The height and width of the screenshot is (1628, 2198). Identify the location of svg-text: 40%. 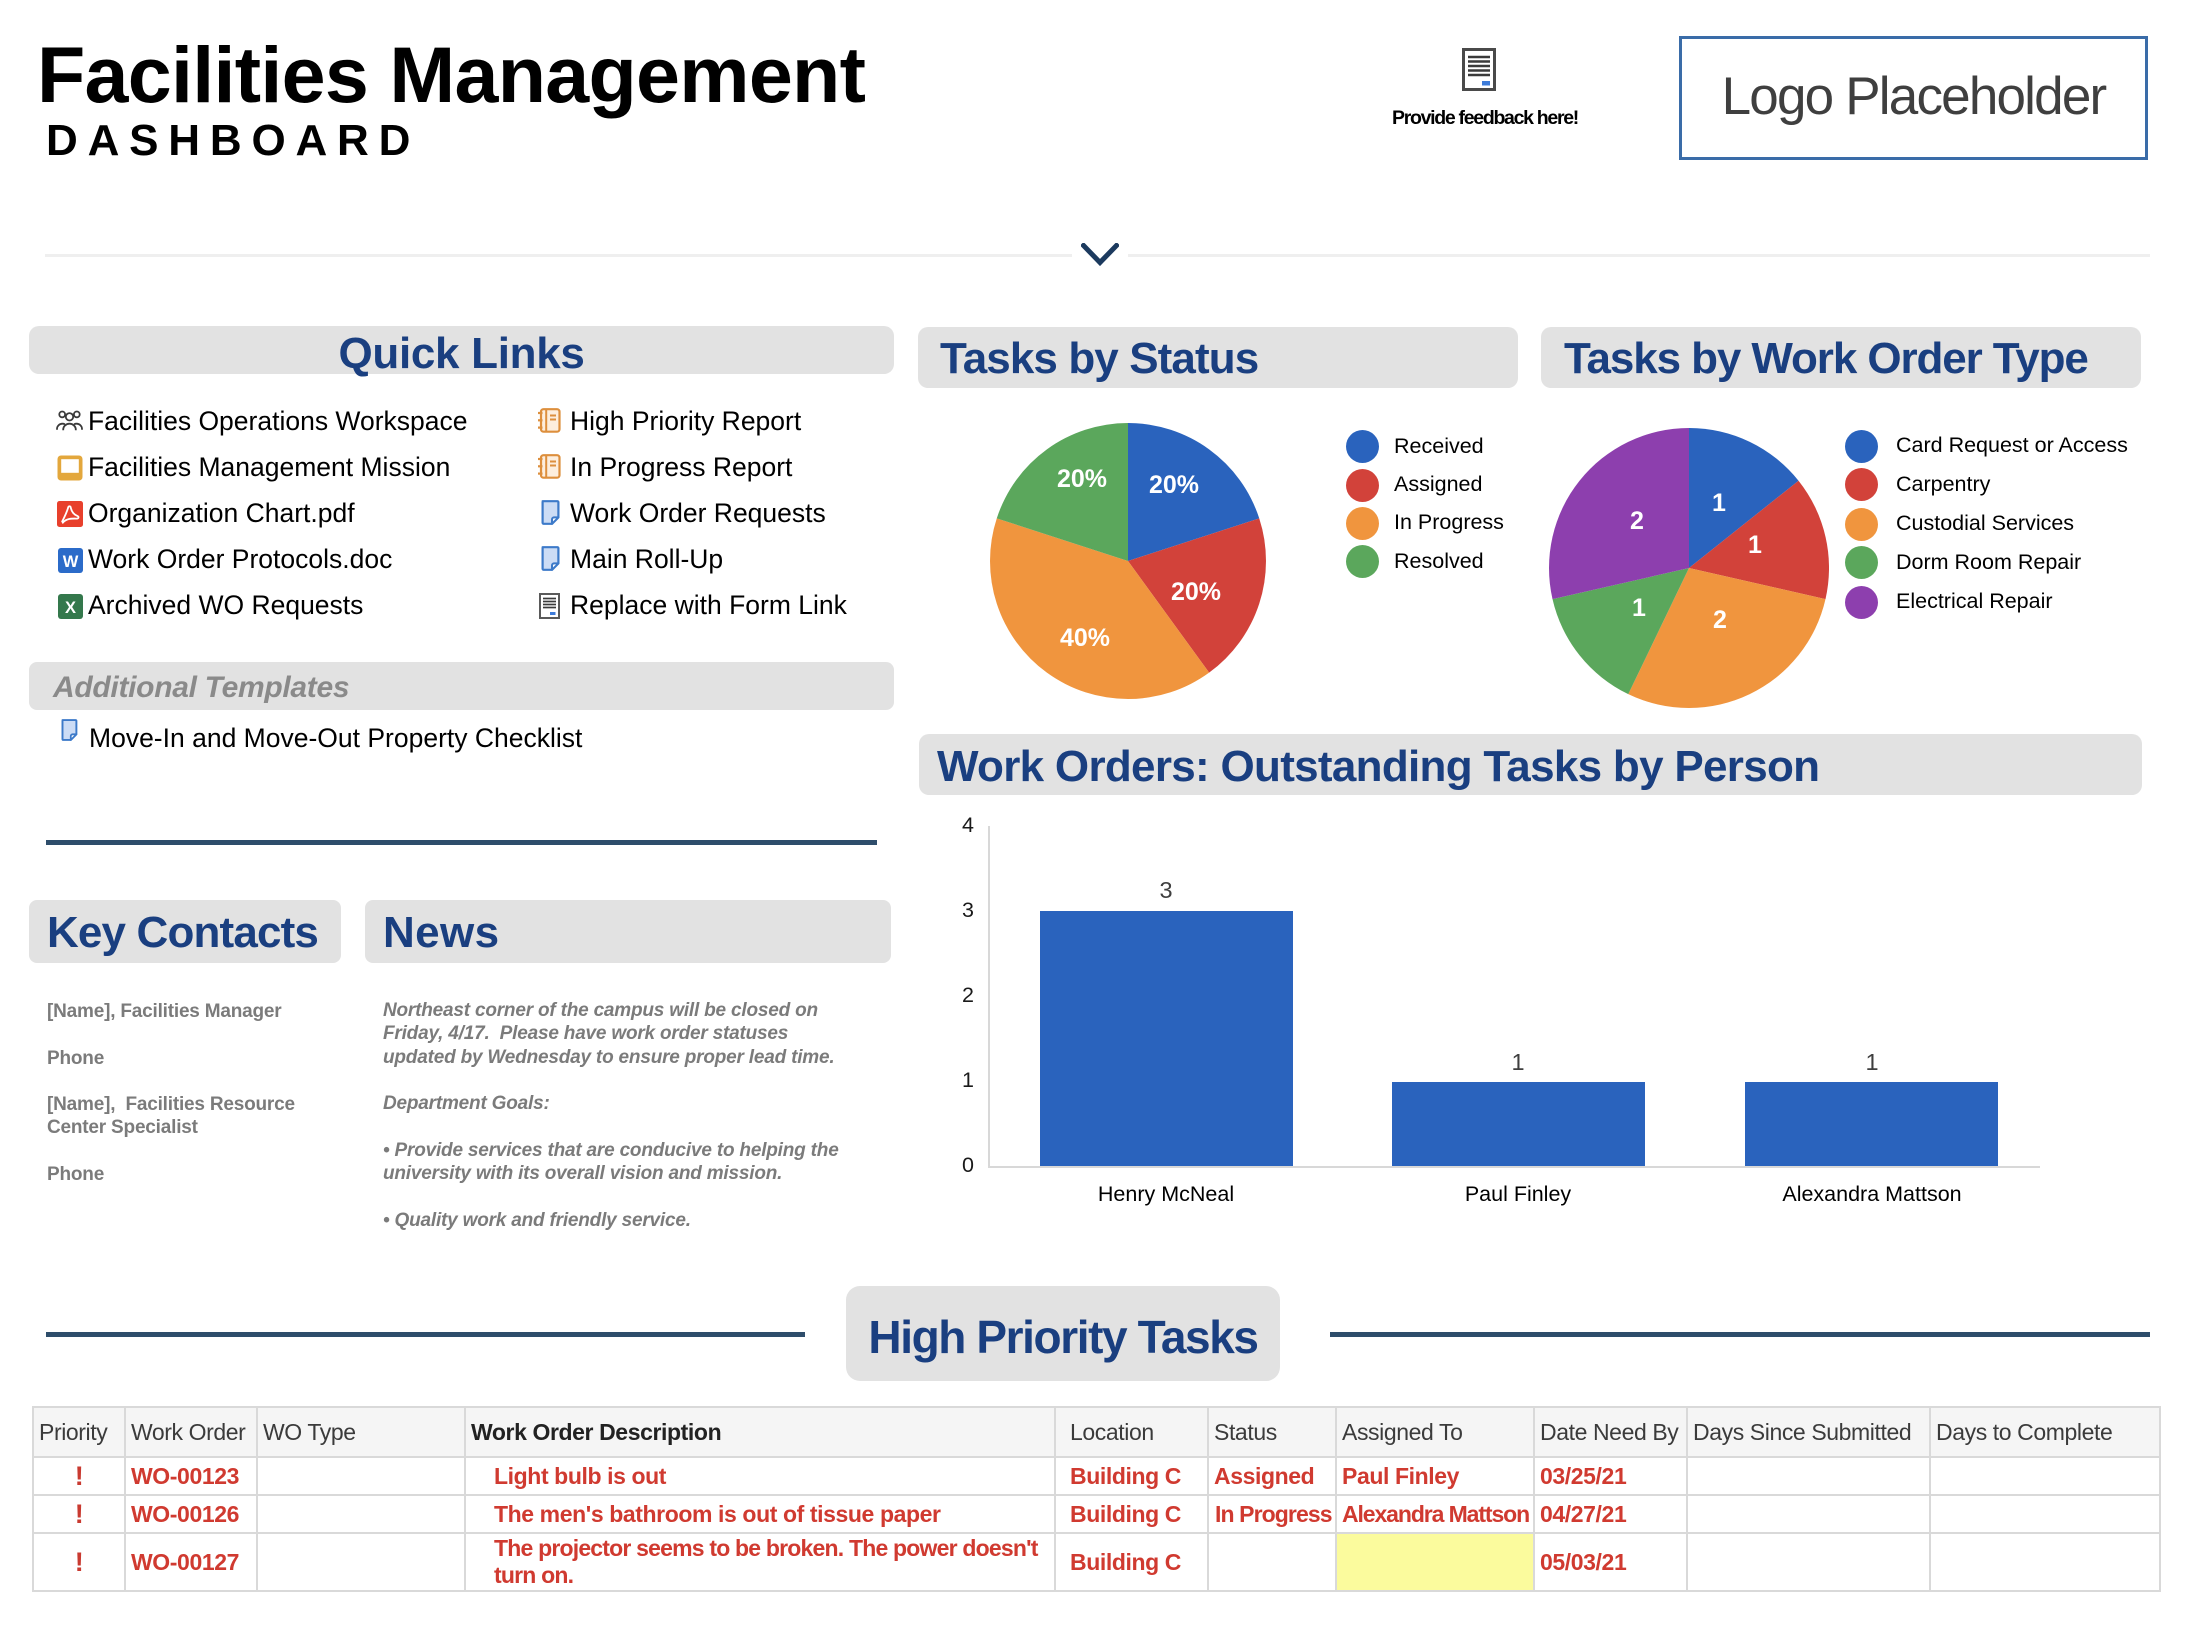
(1085, 638).